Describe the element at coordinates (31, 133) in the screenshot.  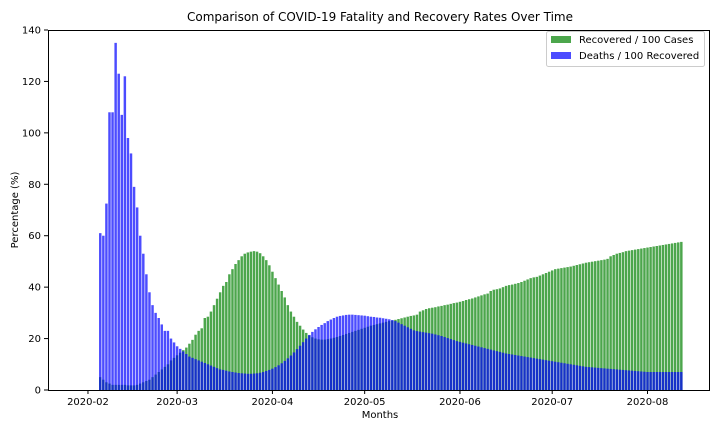
I see `y-tick-label: 100` at that location.